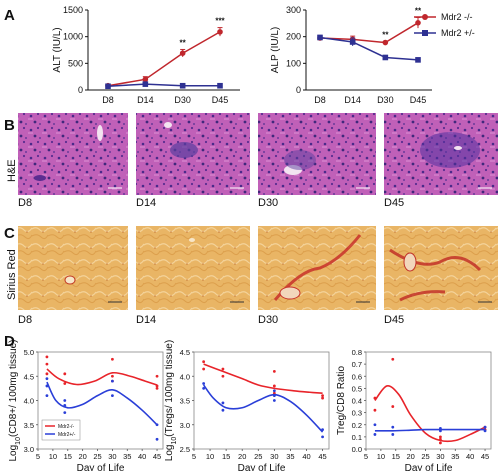 This screenshot has width=500, height=471. I want to click on treg-xtick-label: 40, so click(306, 456).